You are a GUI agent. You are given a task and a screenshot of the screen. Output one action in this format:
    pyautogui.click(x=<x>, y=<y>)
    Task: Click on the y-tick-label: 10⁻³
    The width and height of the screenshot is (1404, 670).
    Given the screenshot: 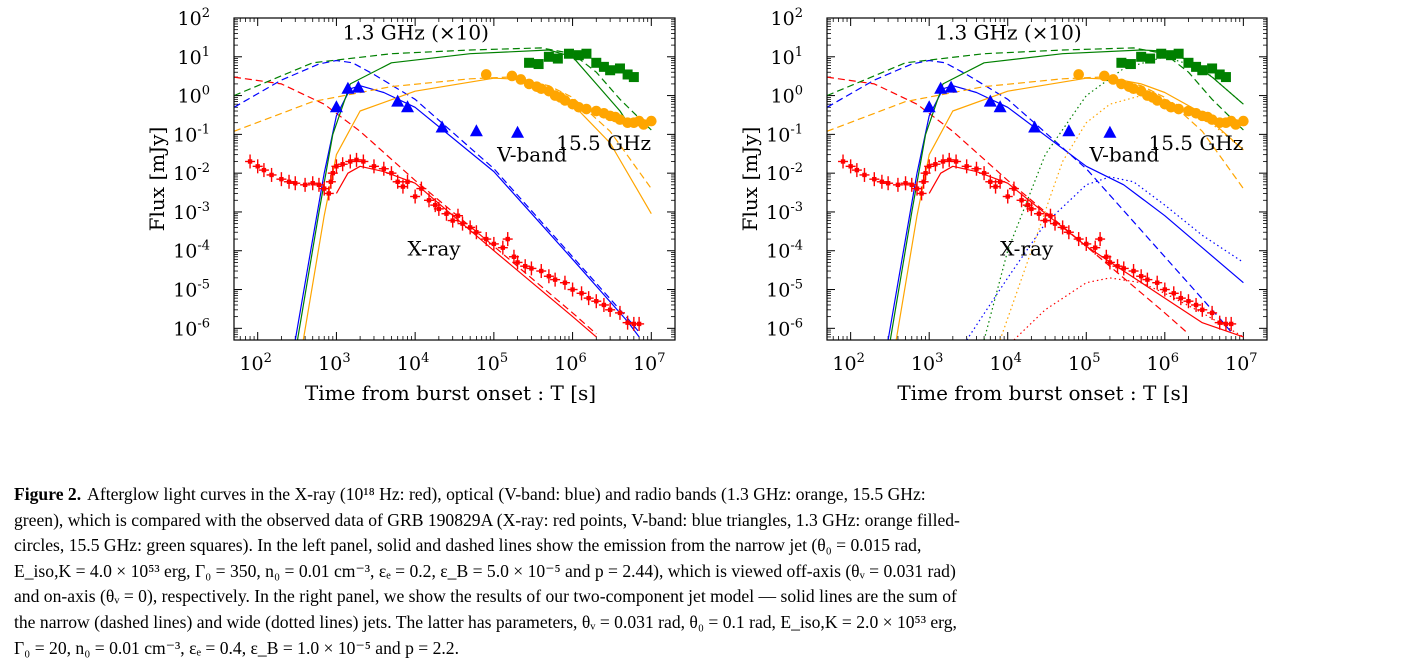 What is the action you would take?
    pyautogui.click(x=784, y=212)
    